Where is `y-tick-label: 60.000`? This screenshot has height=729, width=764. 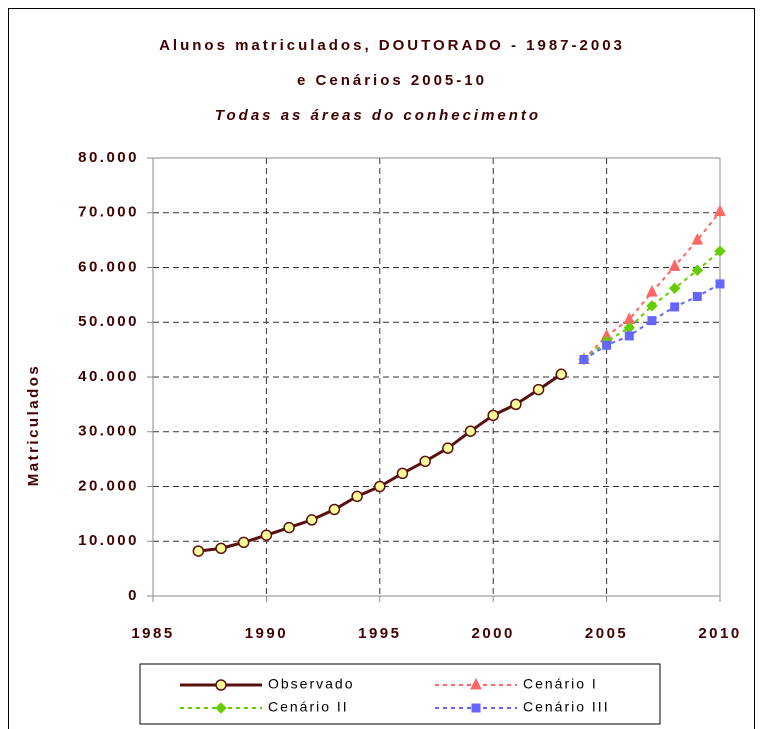
y-tick-label: 60.000 is located at coordinates (108, 266).